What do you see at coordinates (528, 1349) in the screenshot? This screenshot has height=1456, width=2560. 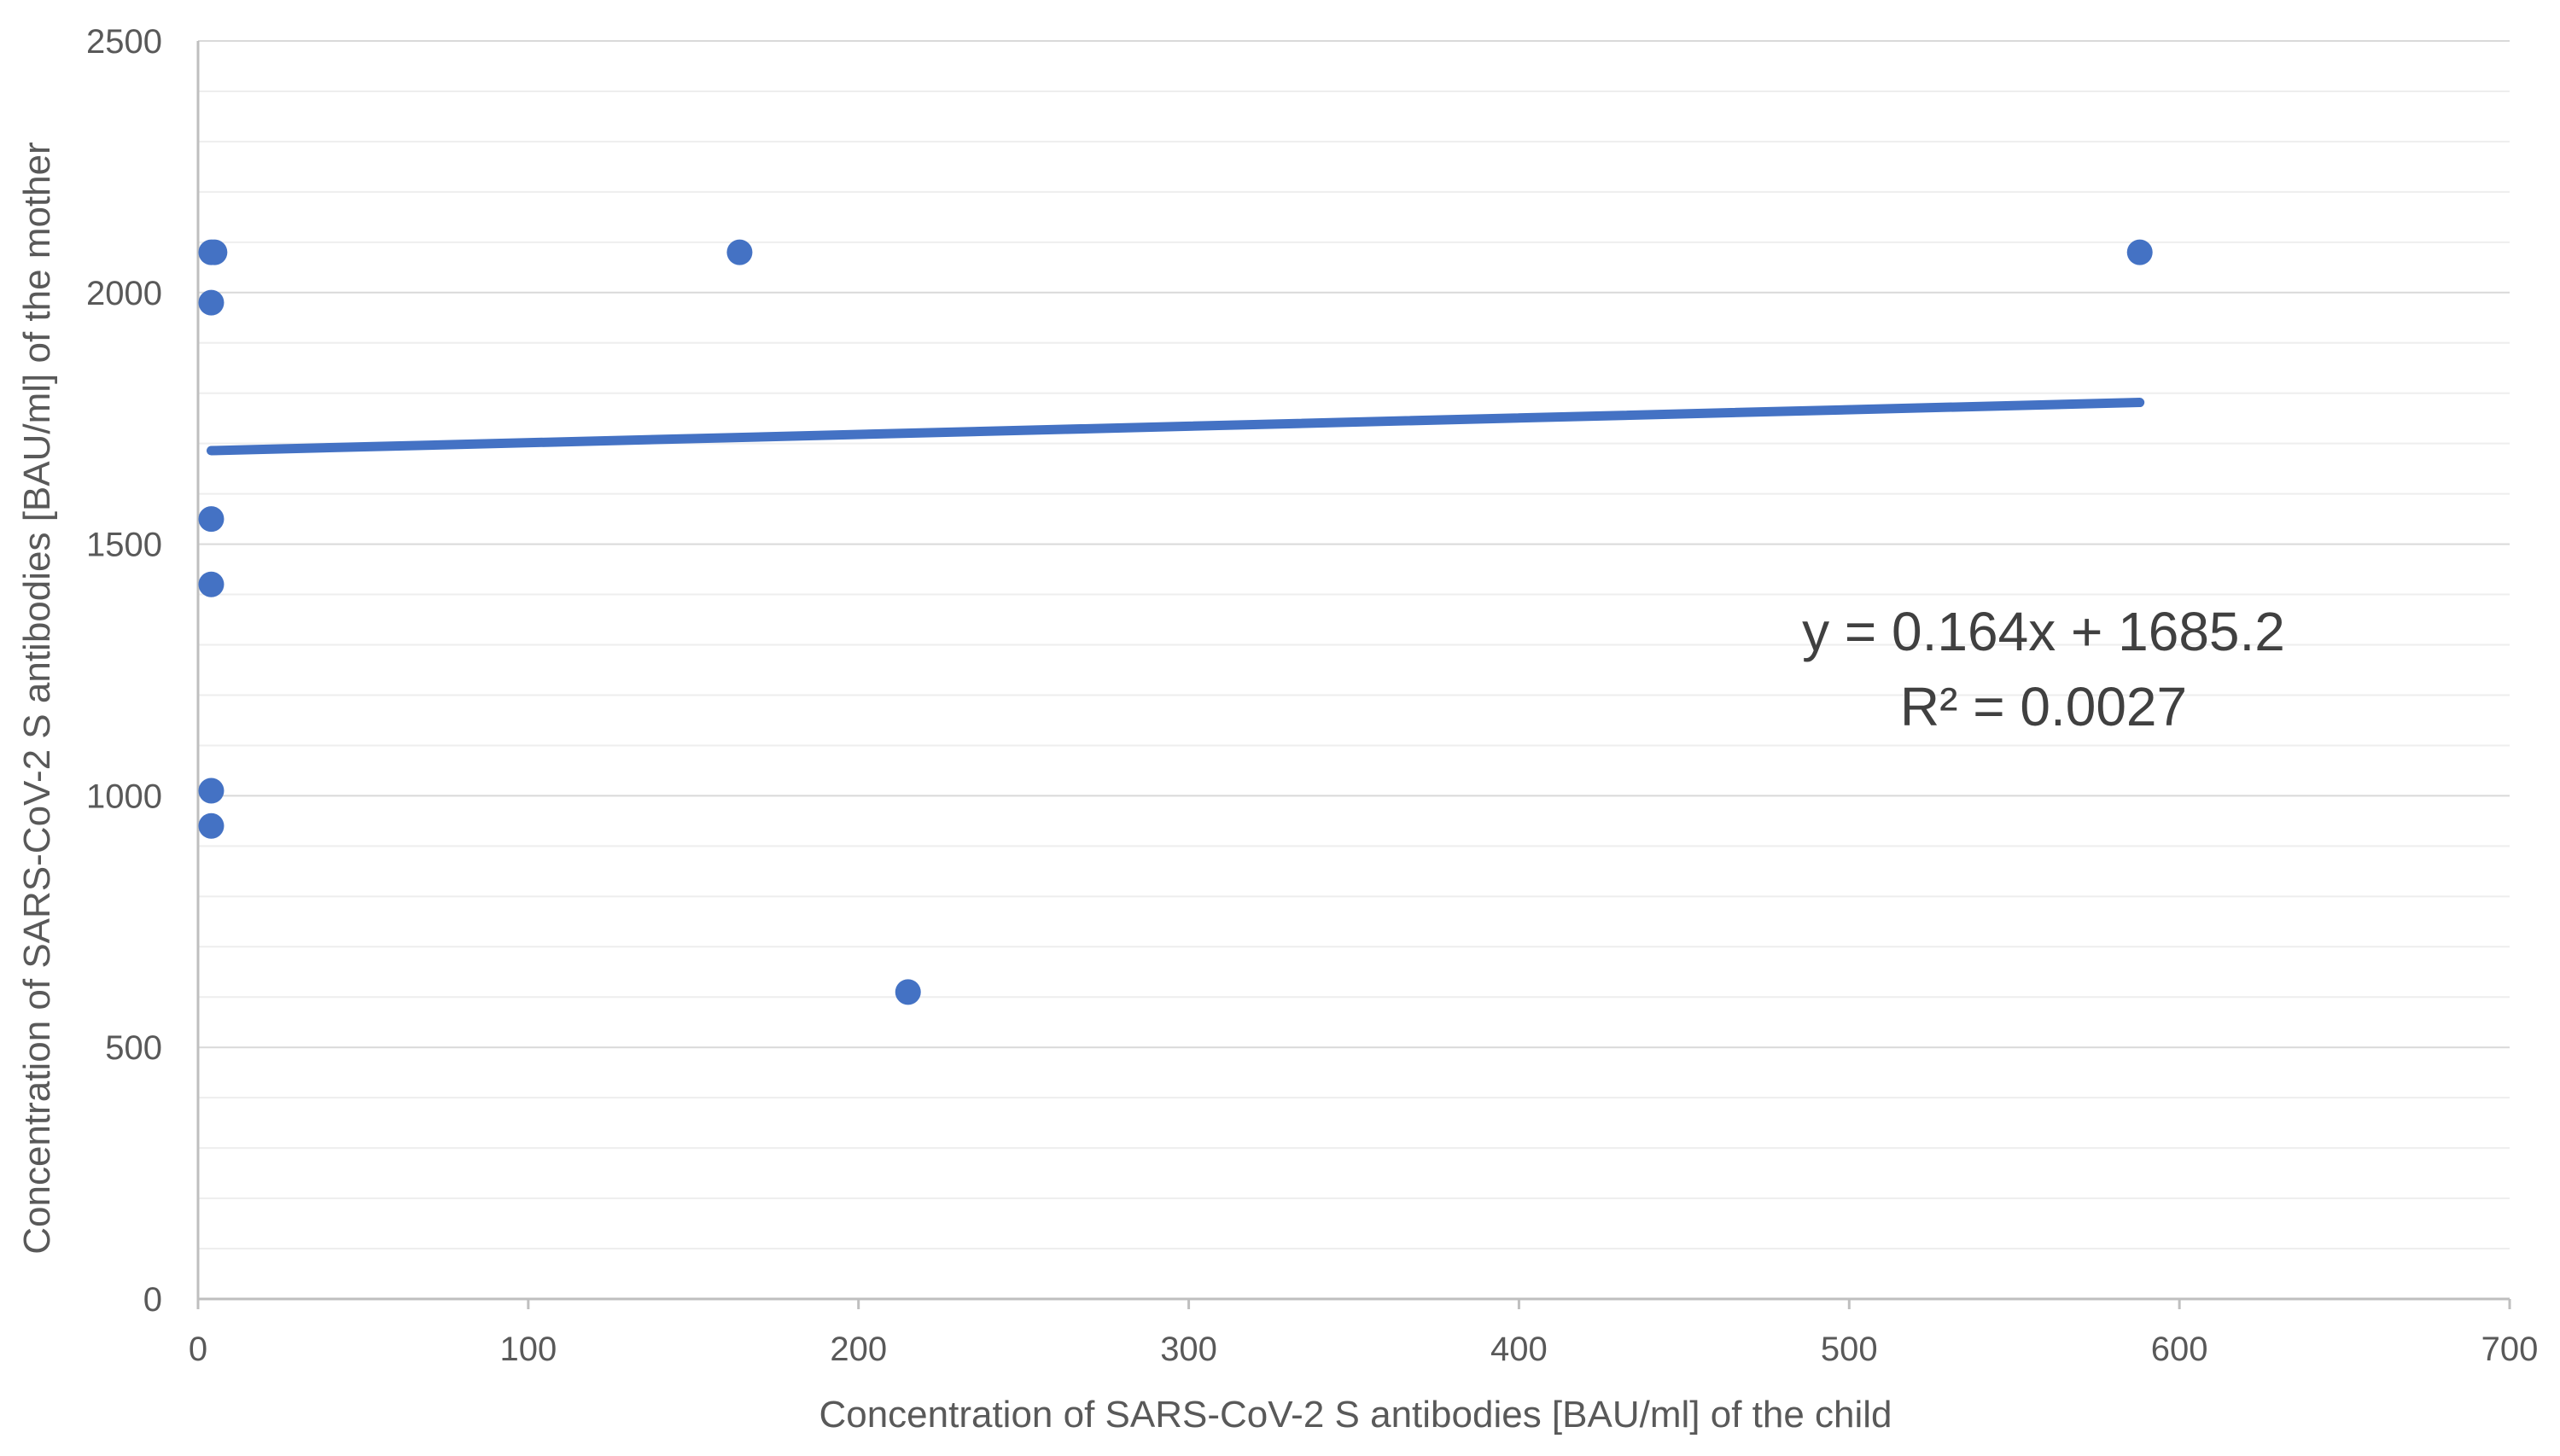 I see `x-tick-label: 100` at bounding box center [528, 1349].